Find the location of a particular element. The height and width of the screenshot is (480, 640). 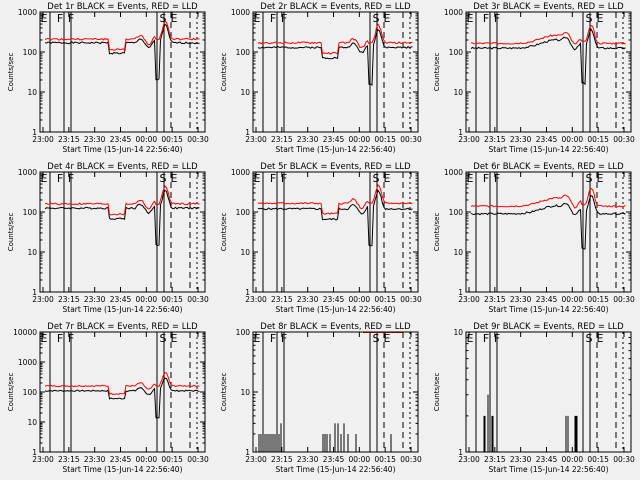

plot-title: Det 4r BLACK = Events, RED = LLD is located at coordinates (122, 167).